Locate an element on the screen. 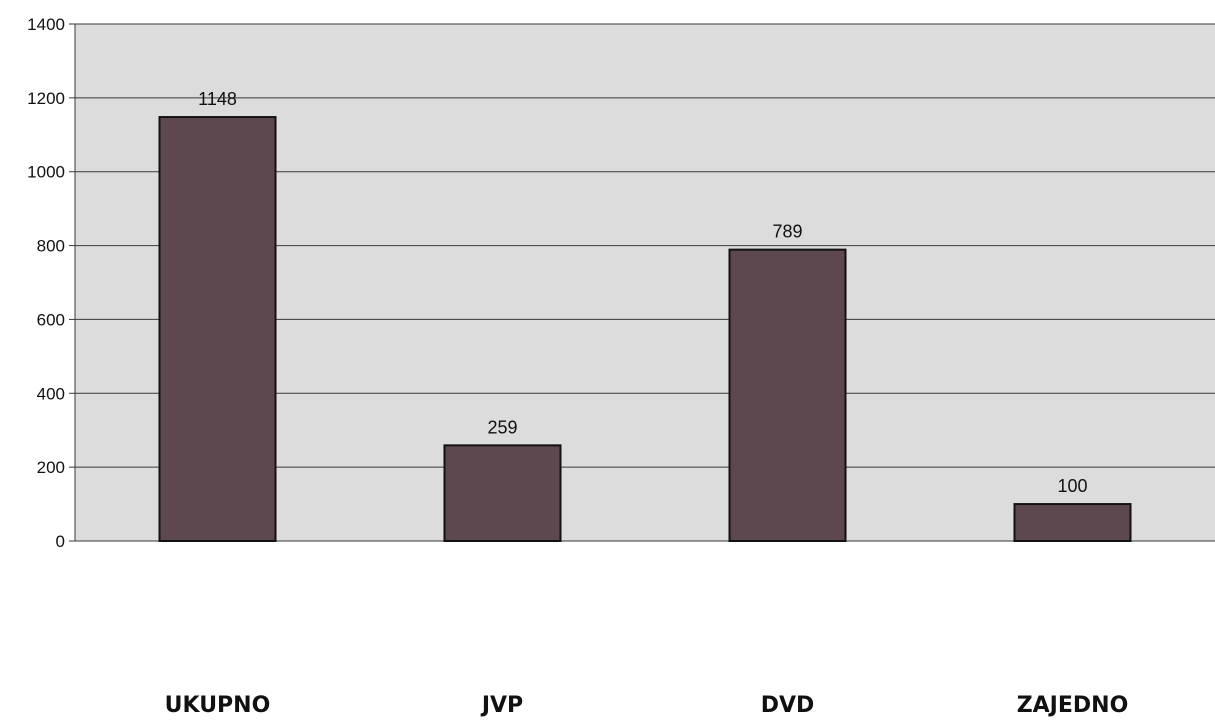 This screenshot has height=727, width=1215. data-label: 100 is located at coordinates (1072, 486).